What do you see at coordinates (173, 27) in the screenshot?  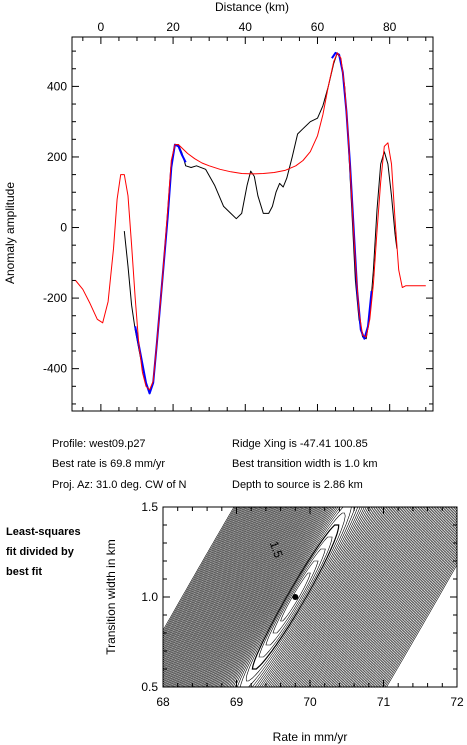 I see `profile-x-tick-label: 20` at bounding box center [173, 27].